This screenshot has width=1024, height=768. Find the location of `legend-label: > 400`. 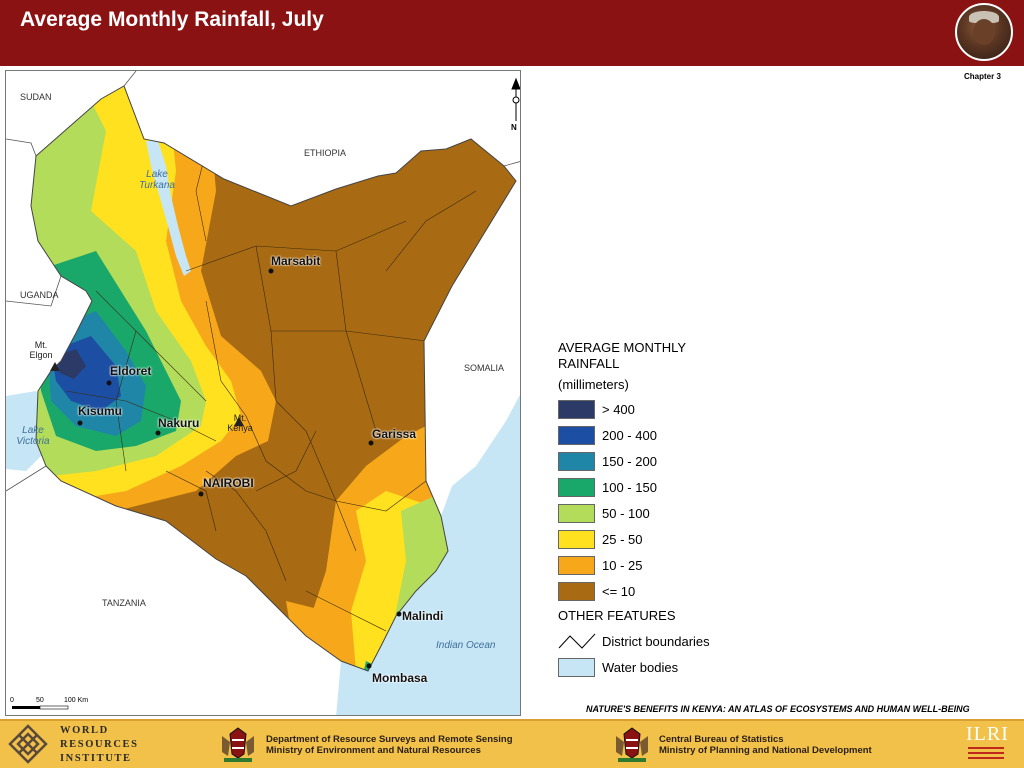

legend-label: > 400 is located at coordinates (618, 409).